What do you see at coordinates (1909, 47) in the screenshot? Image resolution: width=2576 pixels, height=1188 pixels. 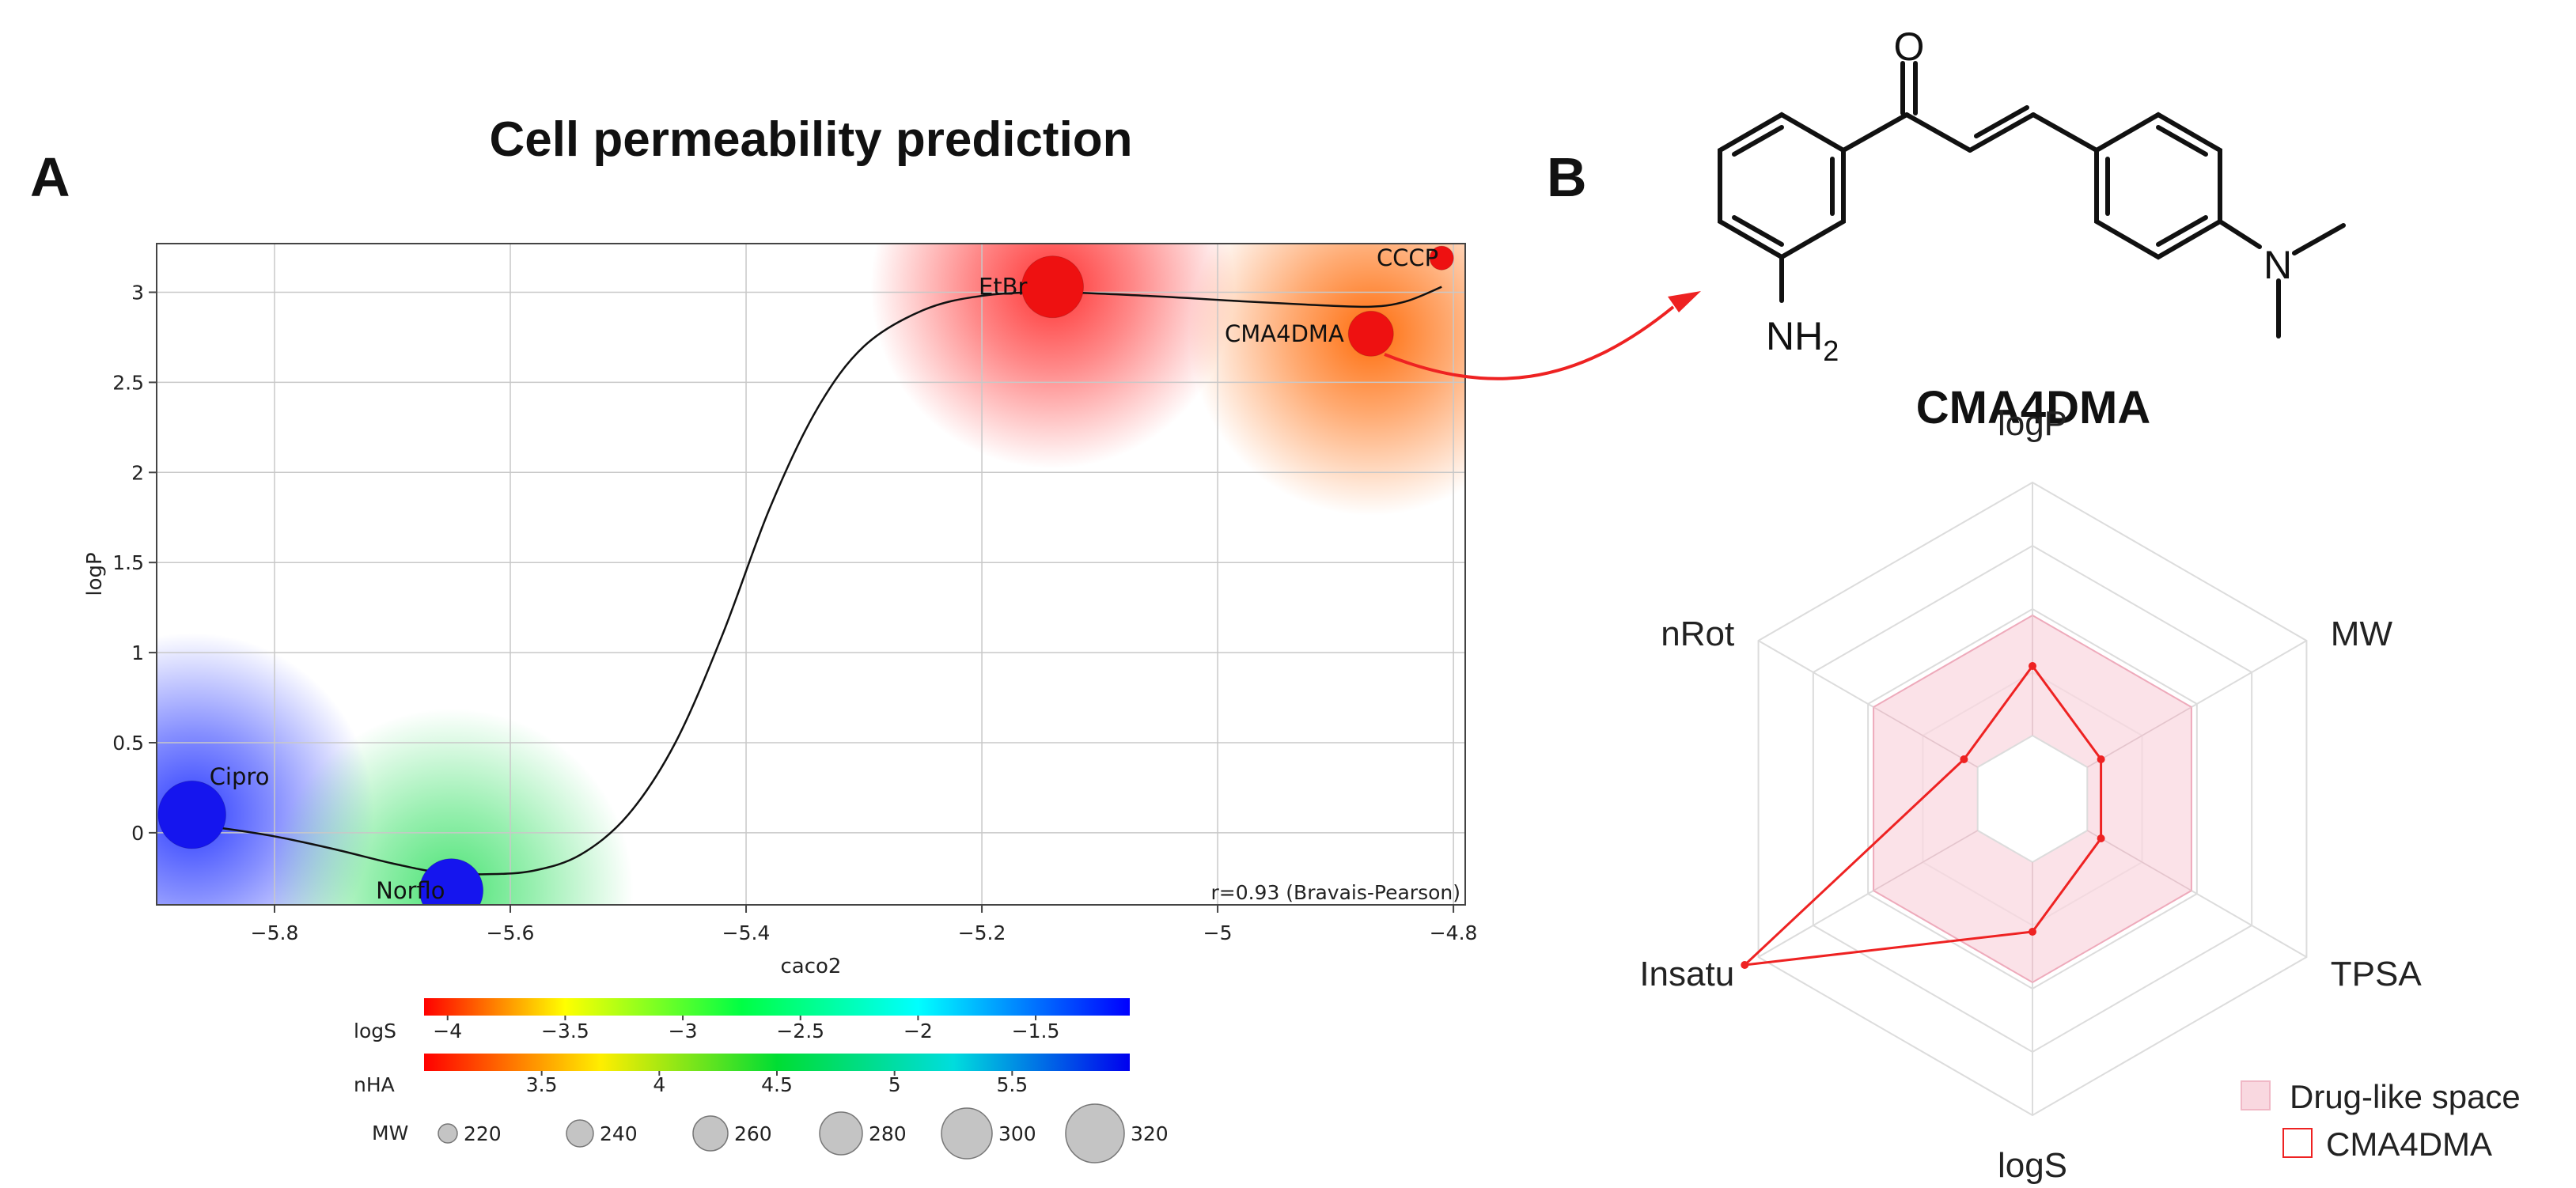 I see `oxygen-atom: O` at bounding box center [1909, 47].